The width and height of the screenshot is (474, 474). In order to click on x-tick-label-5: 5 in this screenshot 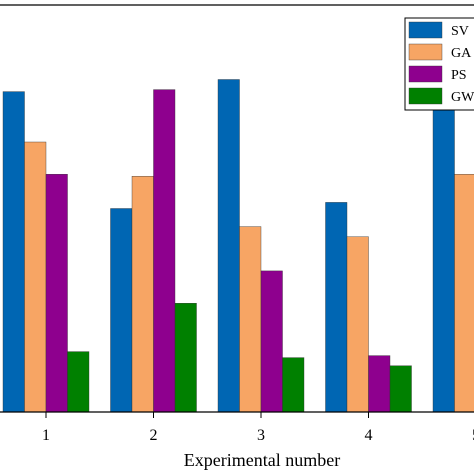, I will do `click(473, 435)`.